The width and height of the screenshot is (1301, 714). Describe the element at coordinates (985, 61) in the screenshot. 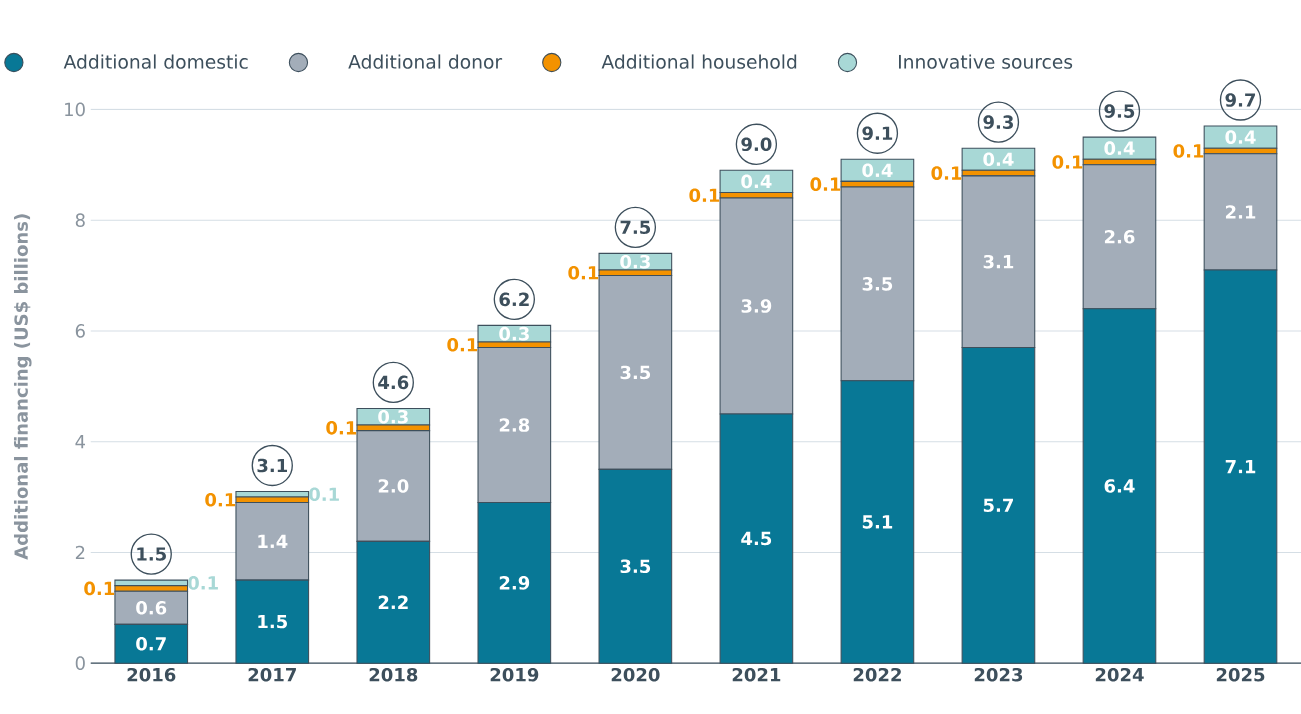

I see `legend-label: Innovative sources` at that location.